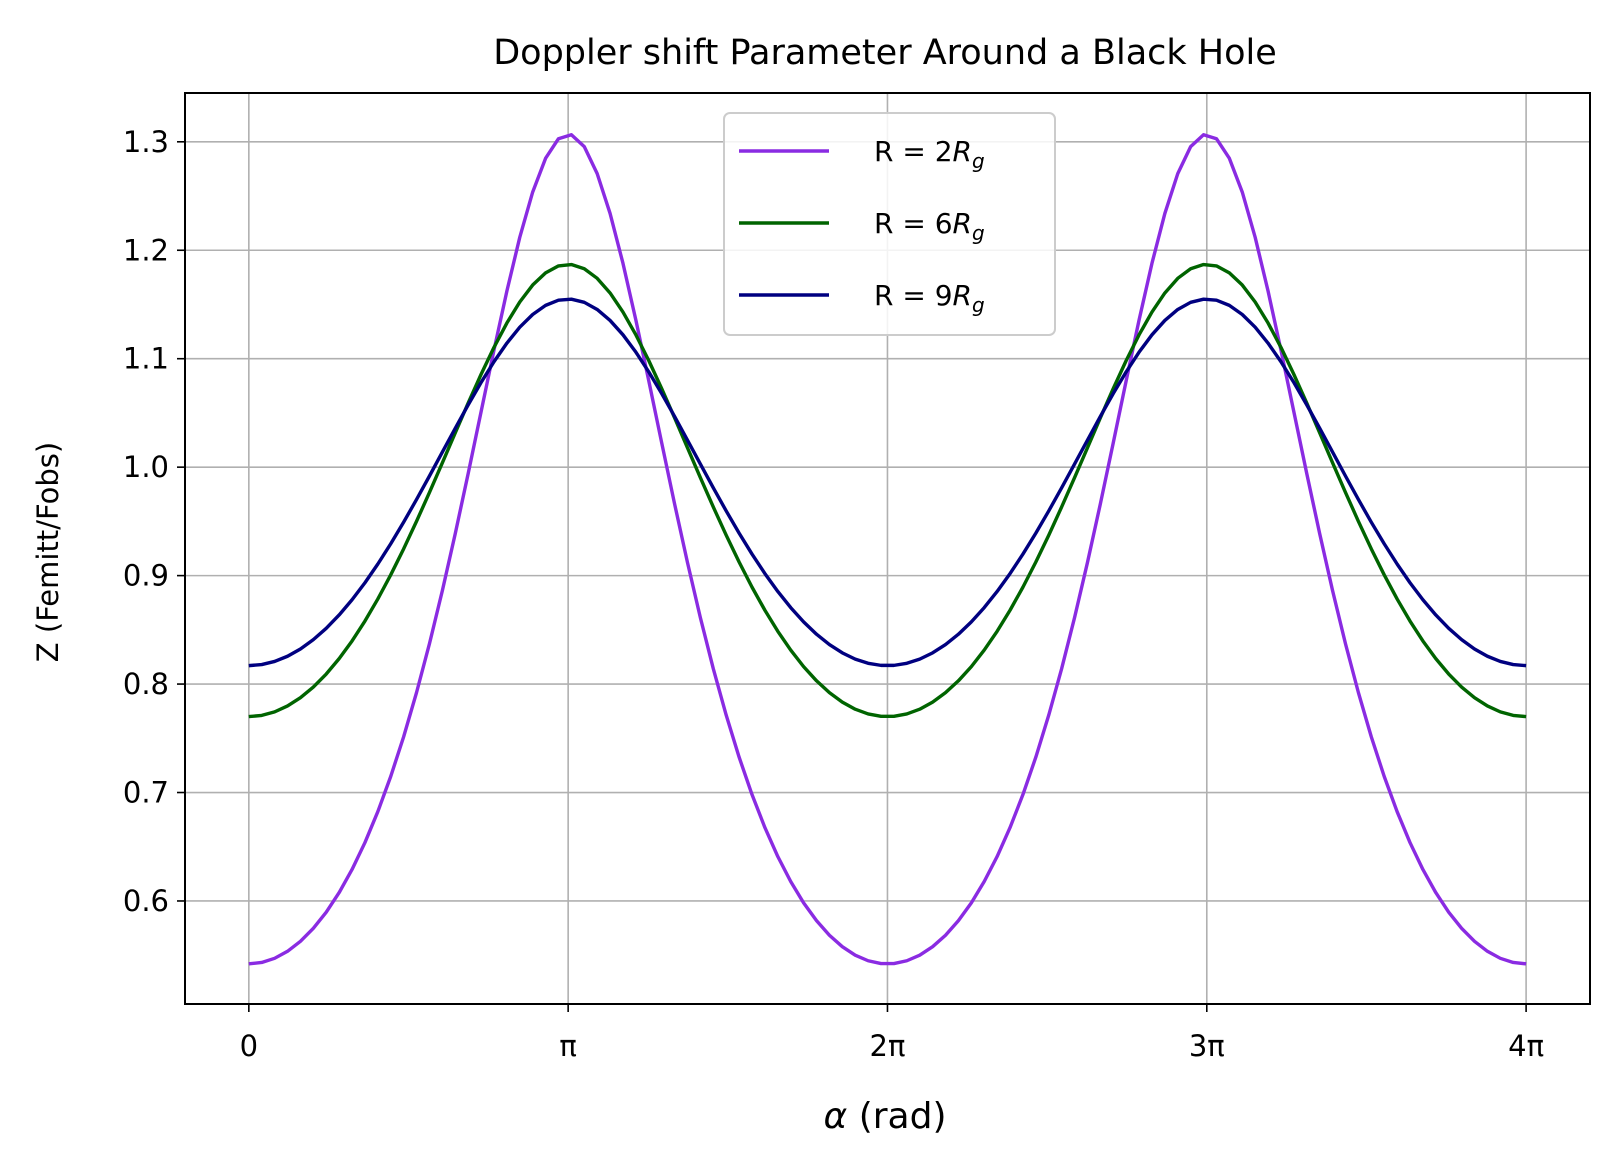 This screenshot has height=1164, width=1609. I want to click on x-tick-label: 3π, so click(1207, 1046).